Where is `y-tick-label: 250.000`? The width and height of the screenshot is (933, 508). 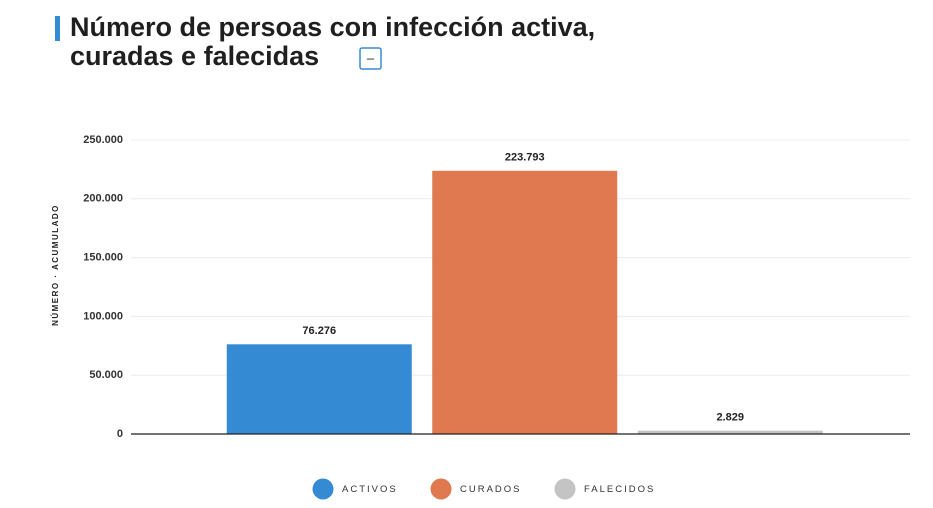 y-tick-label: 250.000 is located at coordinates (103, 140).